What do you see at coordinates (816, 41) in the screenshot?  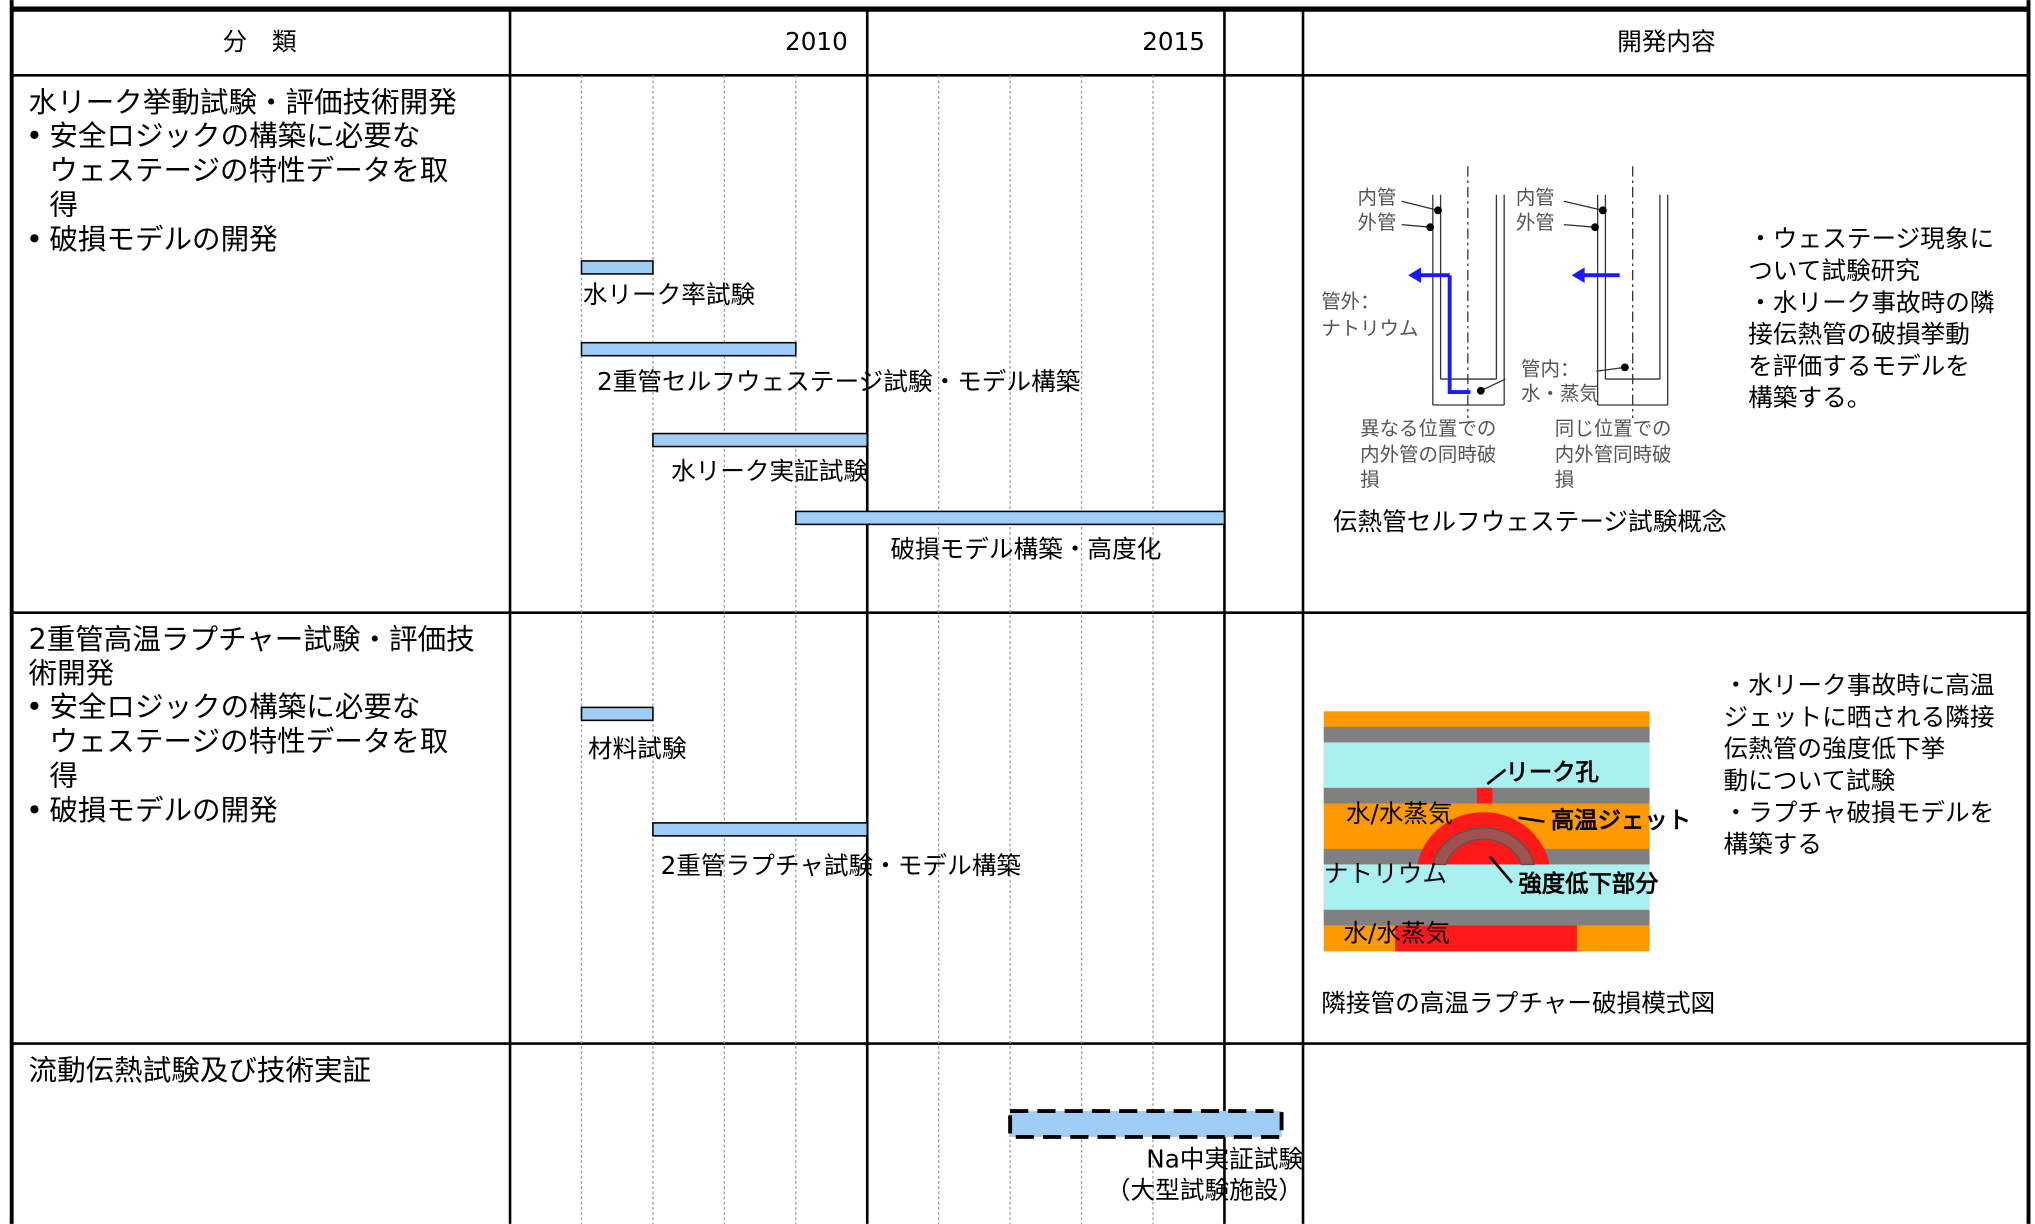 I see `header-year: 2010` at bounding box center [816, 41].